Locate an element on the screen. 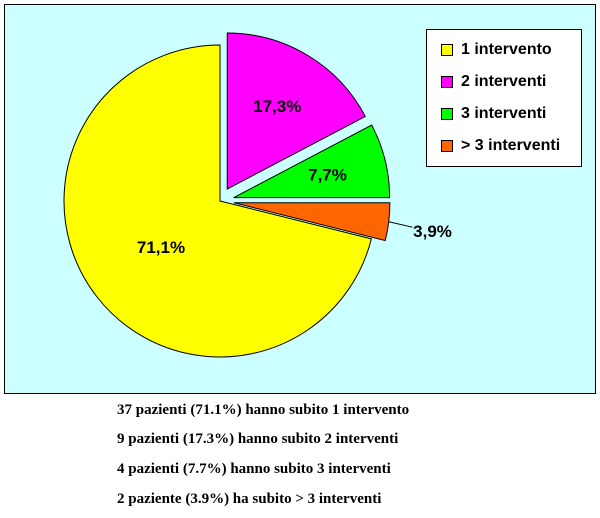 Image resolution: width=600 pixels, height=518 pixels. slice-label: 17,3% is located at coordinates (277, 106).